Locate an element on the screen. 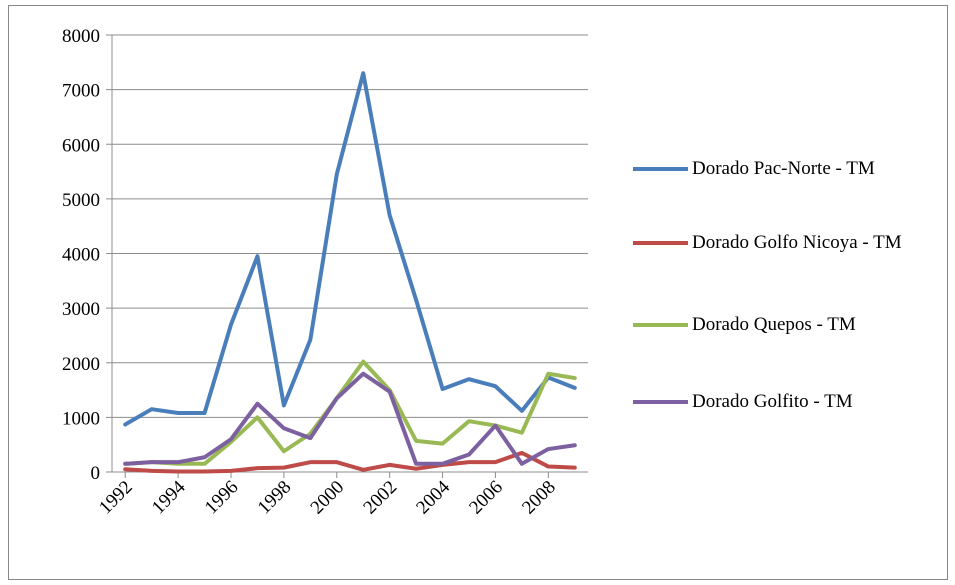 The height and width of the screenshot is (585, 955). x-tick-label: 1998 is located at coordinates (275, 498).